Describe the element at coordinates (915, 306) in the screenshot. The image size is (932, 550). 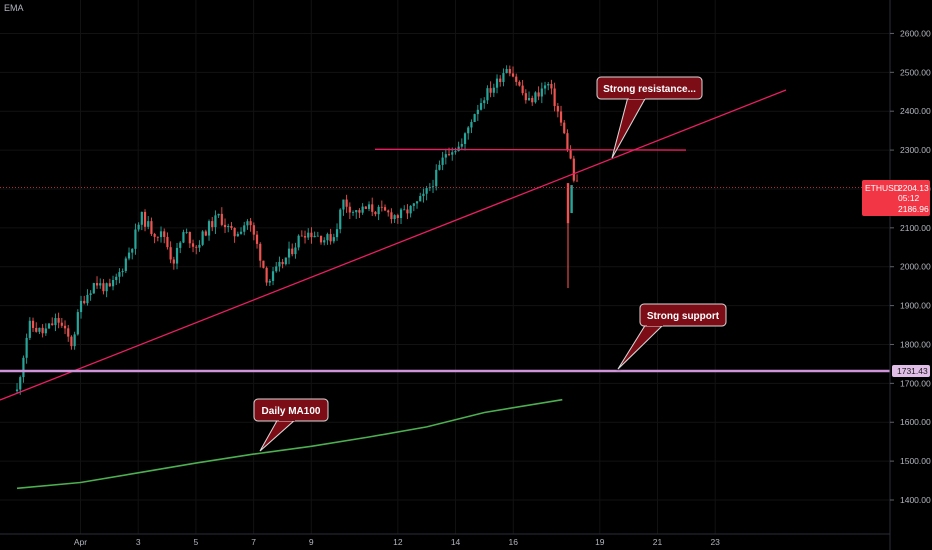
I see `y-tick-label: 1900.00` at that location.